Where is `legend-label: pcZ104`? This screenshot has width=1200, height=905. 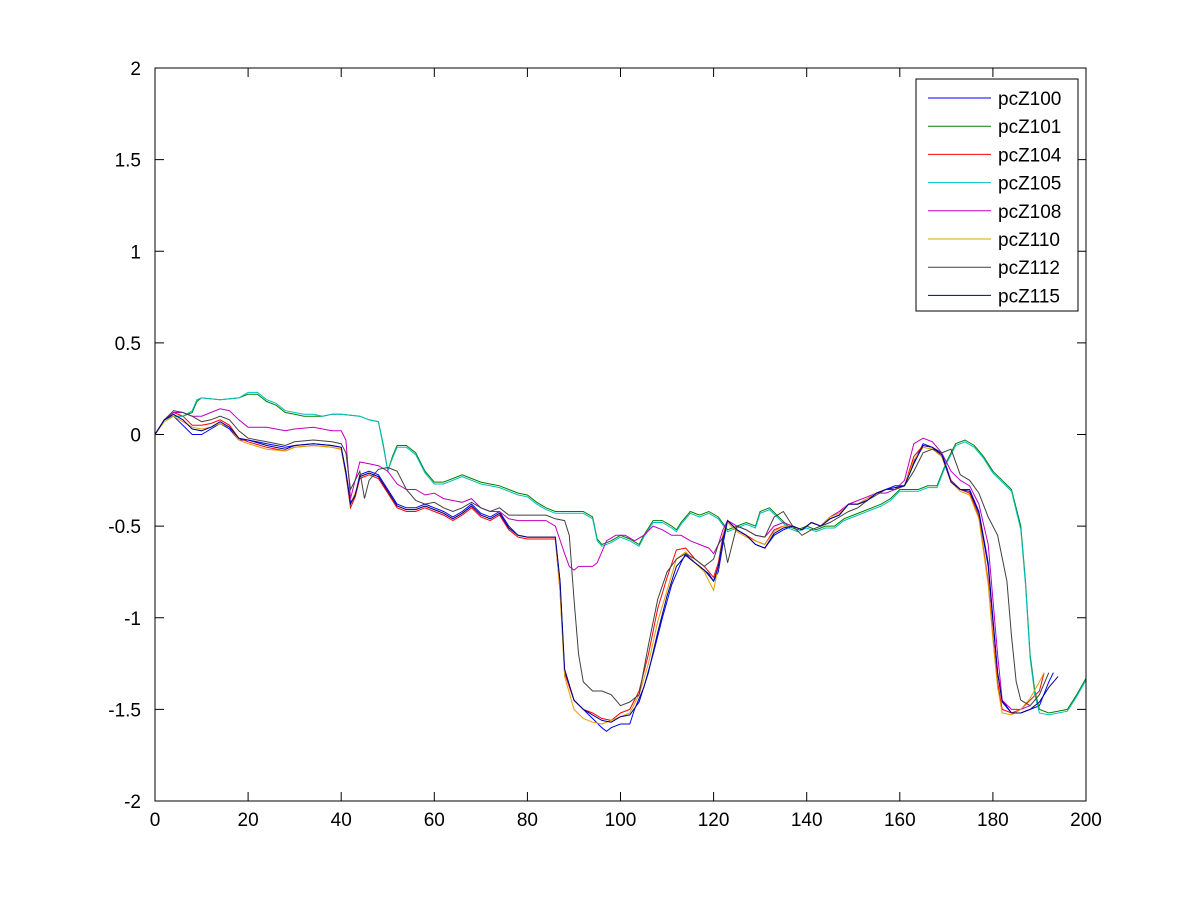 legend-label: pcZ104 is located at coordinates (1030, 155).